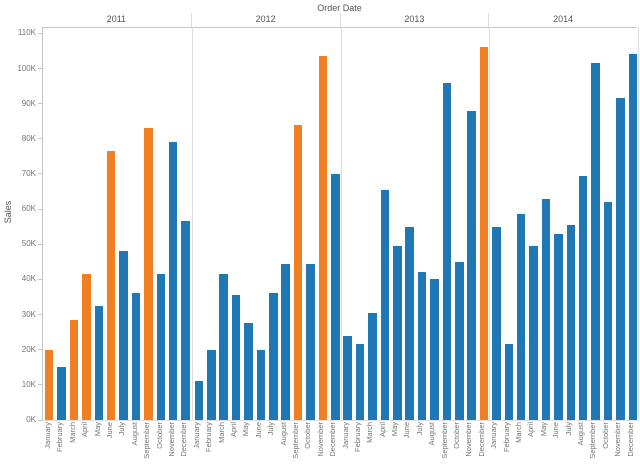 This screenshot has width=640, height=473. I want to click on month-label-2014-February: February, so click(506, 437).